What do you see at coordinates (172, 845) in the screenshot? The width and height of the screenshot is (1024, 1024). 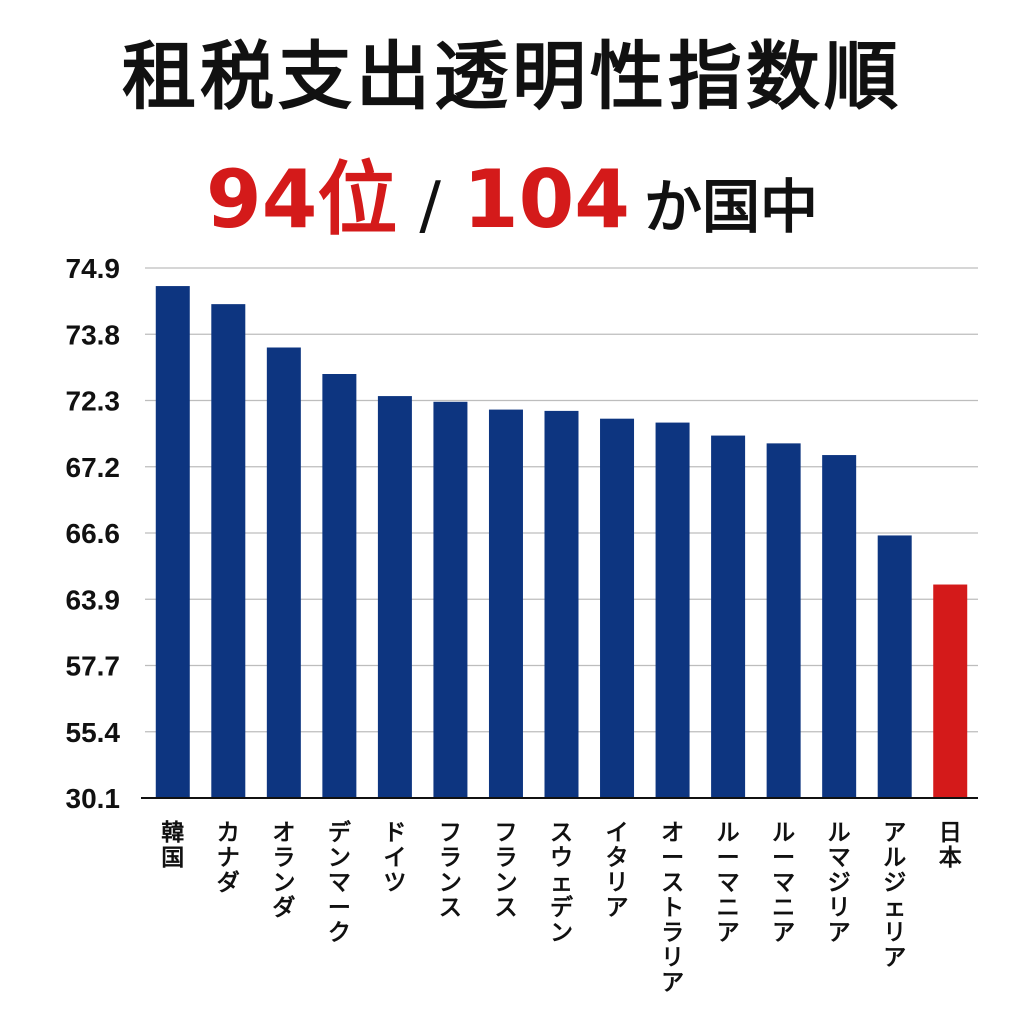 I see `x-tick-label: 韓国` at bounding box center [172, 845].